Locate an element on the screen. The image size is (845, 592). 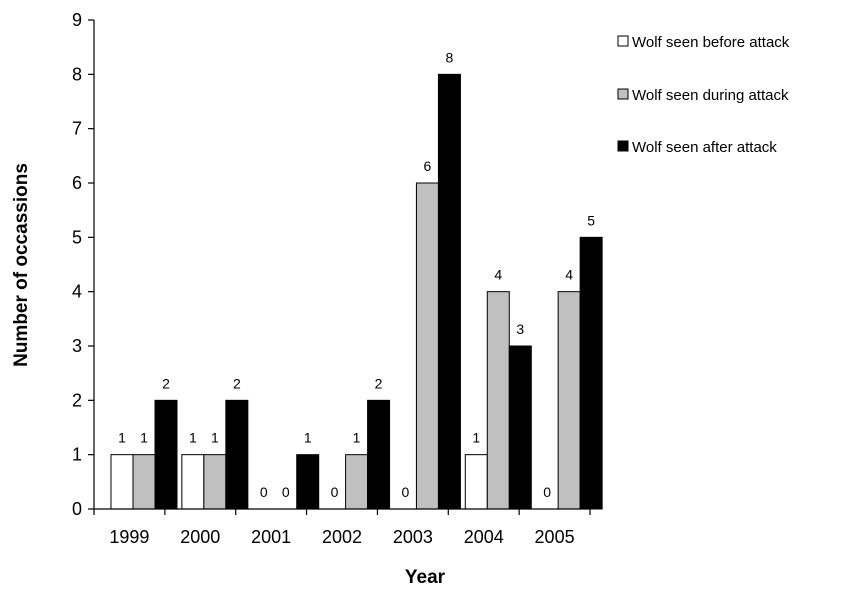
data-label-during-2001: 0 is located at coordinates (286, 492).